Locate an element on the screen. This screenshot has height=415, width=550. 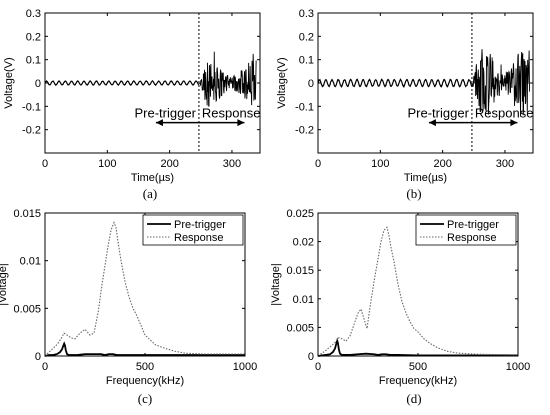
panel-d-caption: (d) is located at coordinates (413, 398).